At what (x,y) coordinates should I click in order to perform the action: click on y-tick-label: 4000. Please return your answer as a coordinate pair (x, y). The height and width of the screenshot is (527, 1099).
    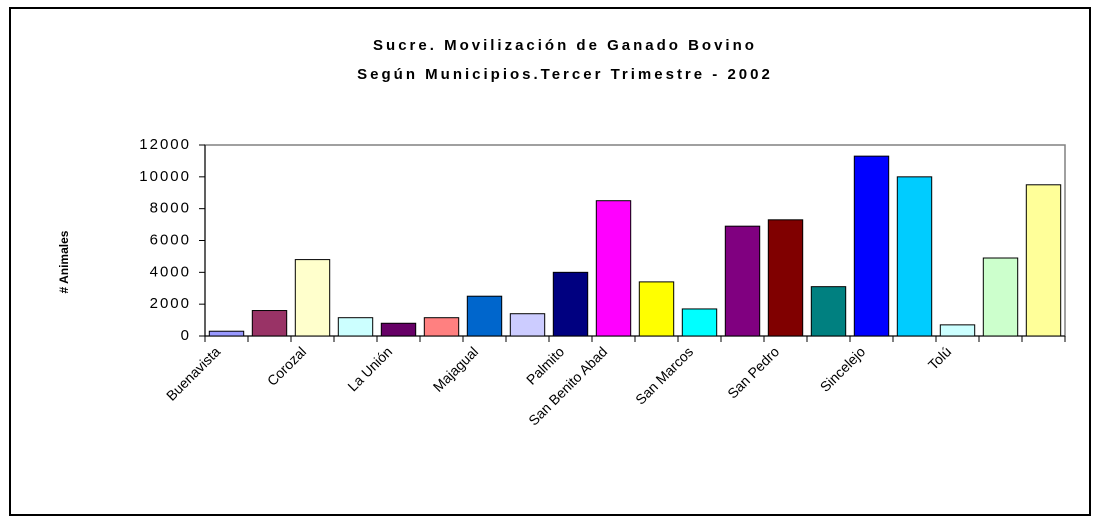
    Looking at the image, I should click on (170, 271).